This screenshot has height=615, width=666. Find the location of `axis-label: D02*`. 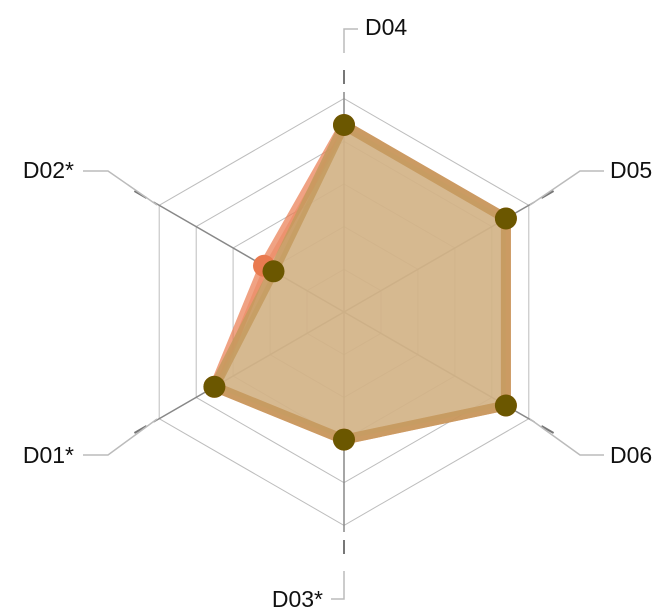

axis-label: D02* is located at coordinates (48, 170).